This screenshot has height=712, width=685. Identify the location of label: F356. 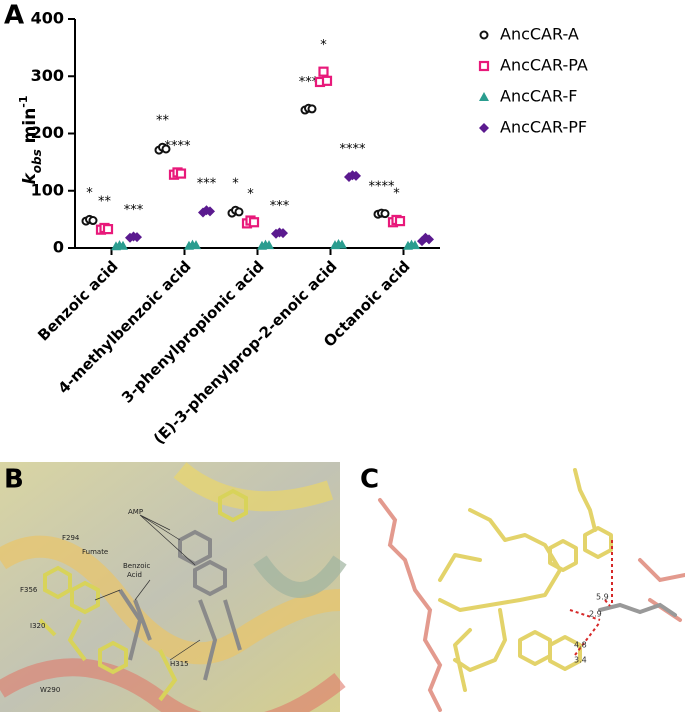
(29, 590).